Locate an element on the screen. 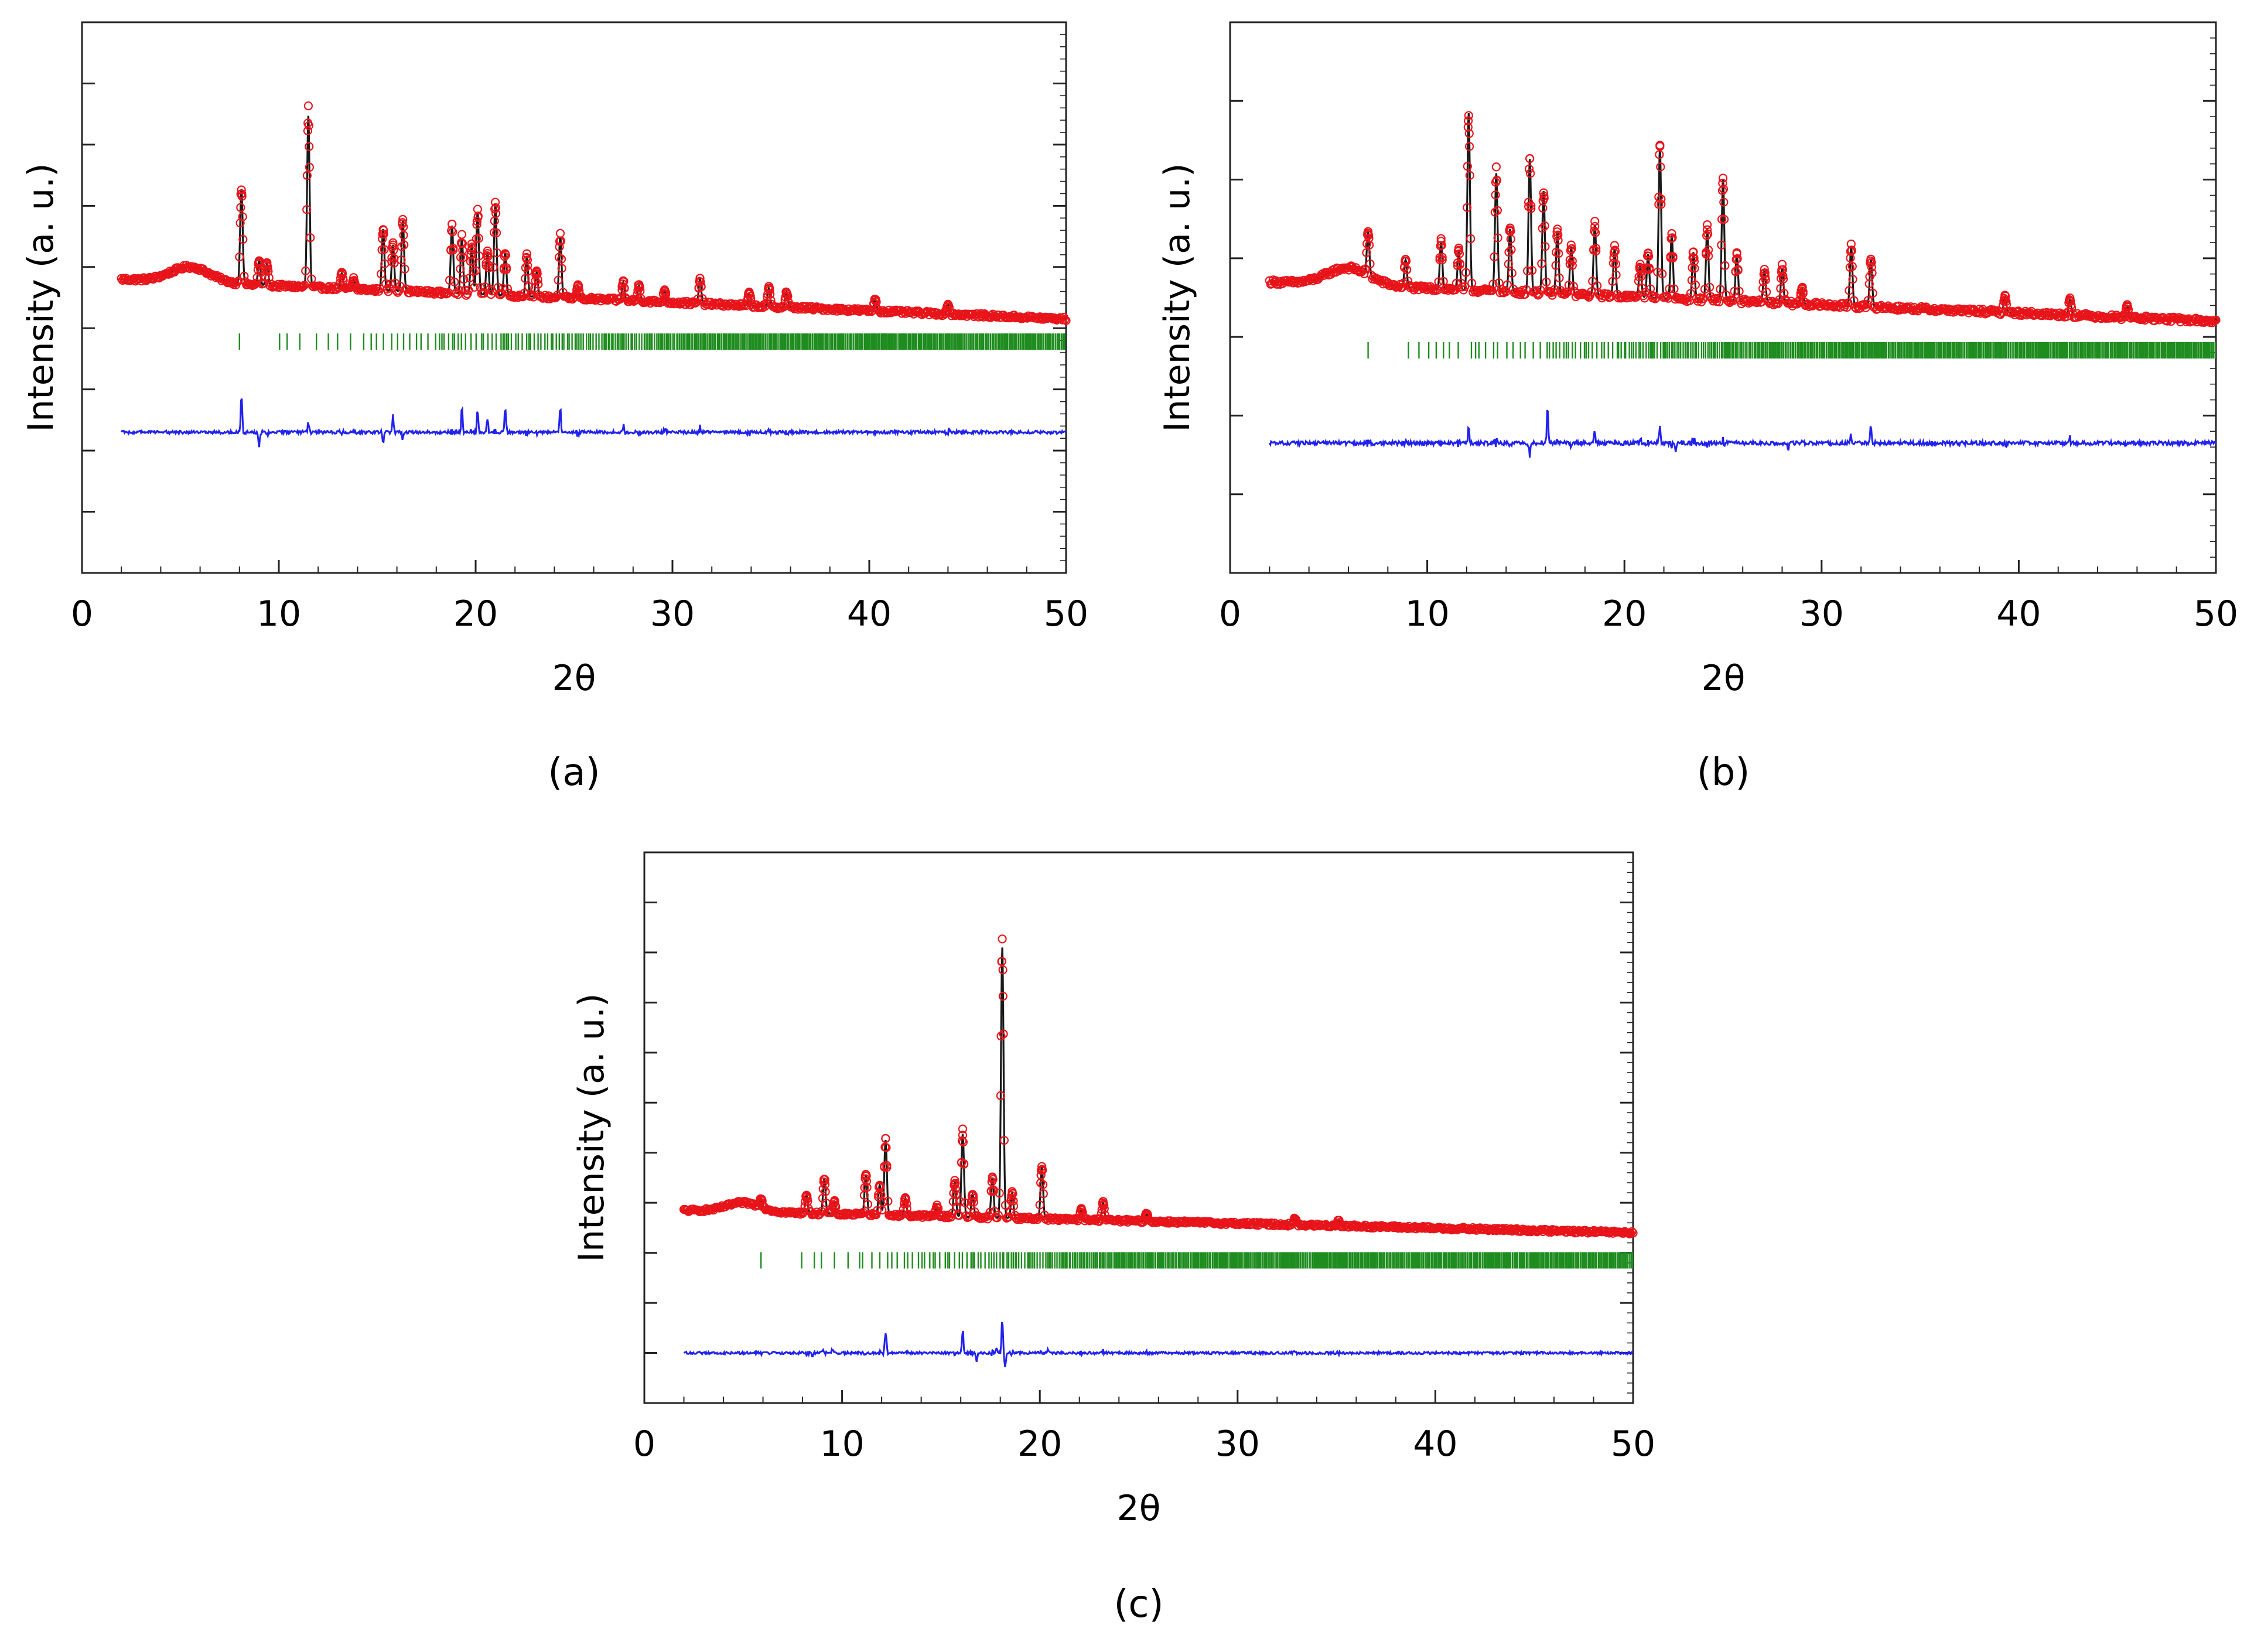 The height and width of the screenshot is (1652, 2254). panel-b-x-tick-label: 30 is located at coordinates (1821, 613).